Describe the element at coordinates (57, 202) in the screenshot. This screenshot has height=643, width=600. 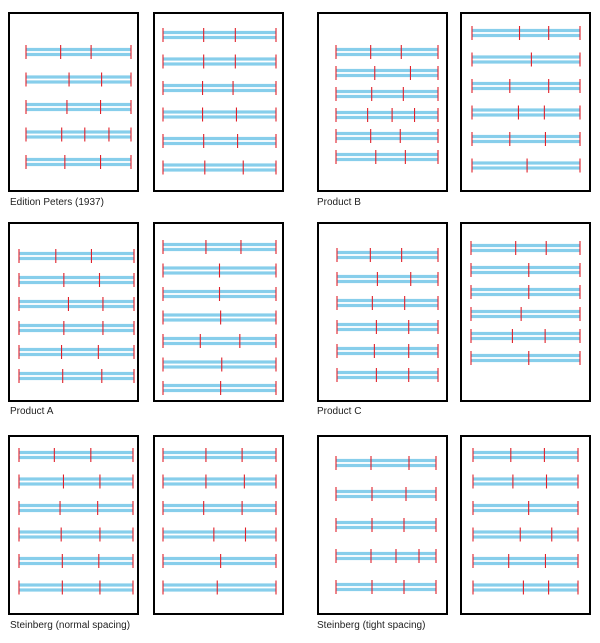
I see `caption-edition-peters: Edition Peters (1937)` at that location.